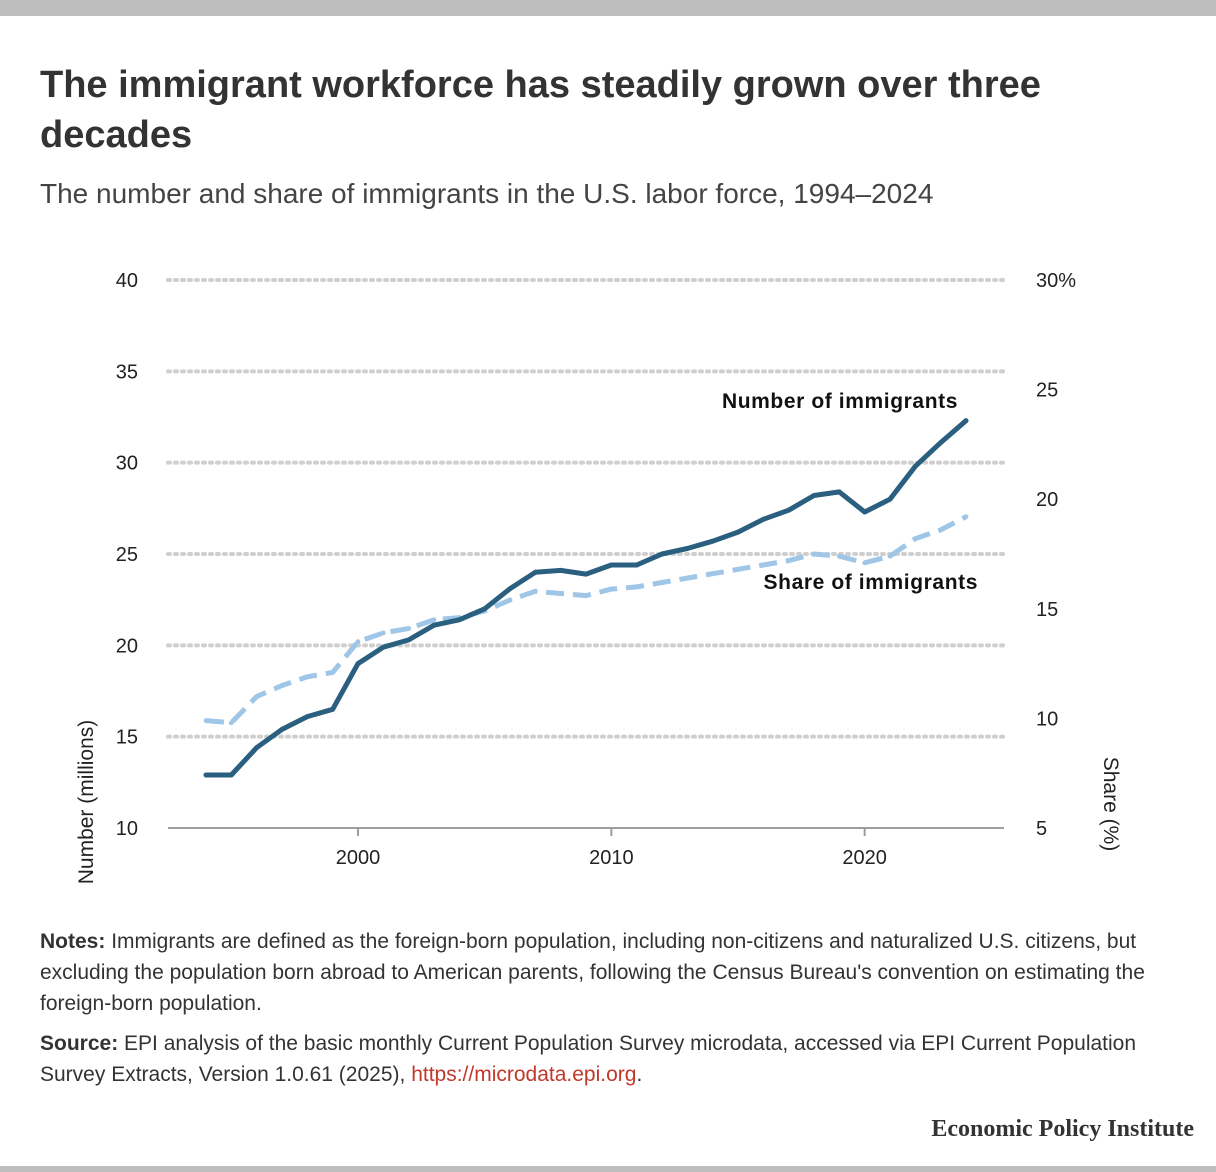  I want to click on y-tick-label-right: 25, so click(1047, 391).